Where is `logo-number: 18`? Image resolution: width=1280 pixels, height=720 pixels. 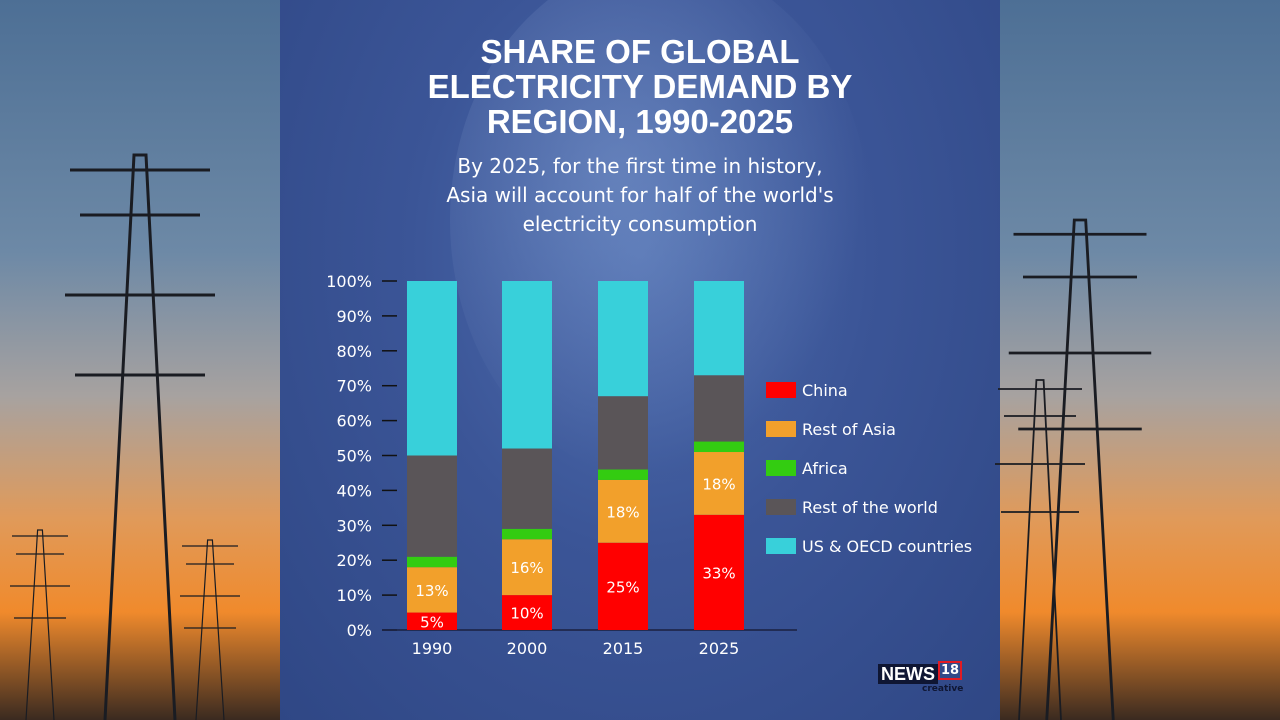
logo-number: 18 is located at coordinates (950, 670).